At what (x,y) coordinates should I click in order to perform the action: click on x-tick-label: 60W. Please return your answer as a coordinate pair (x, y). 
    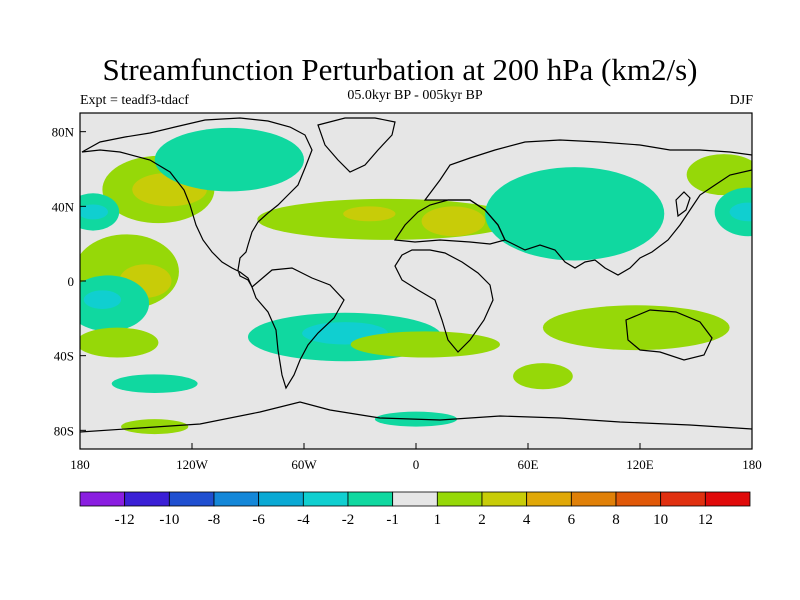
    Looking at the image, I should click on (304, 464).